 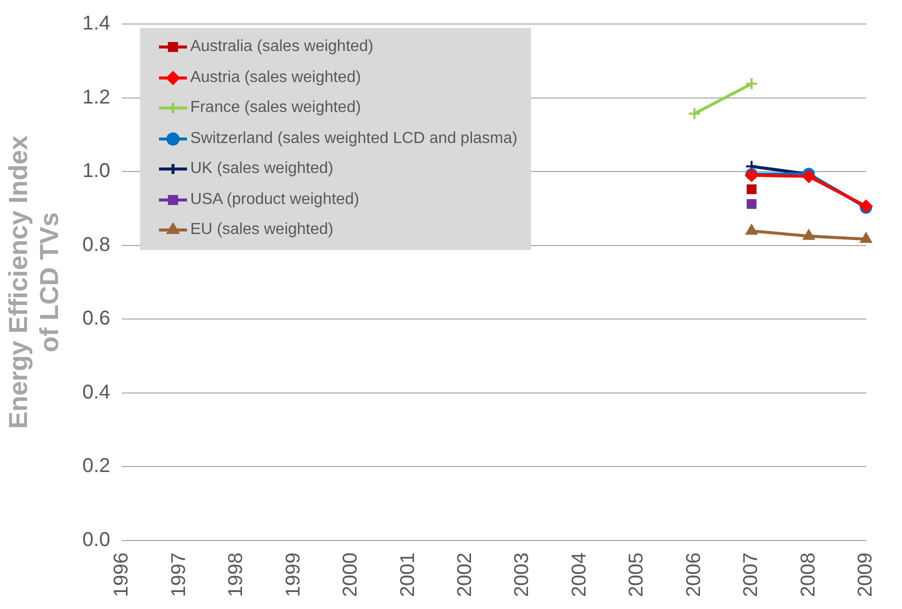 I want to click on x-tick-label: 2007, so click(x=751, y=575).